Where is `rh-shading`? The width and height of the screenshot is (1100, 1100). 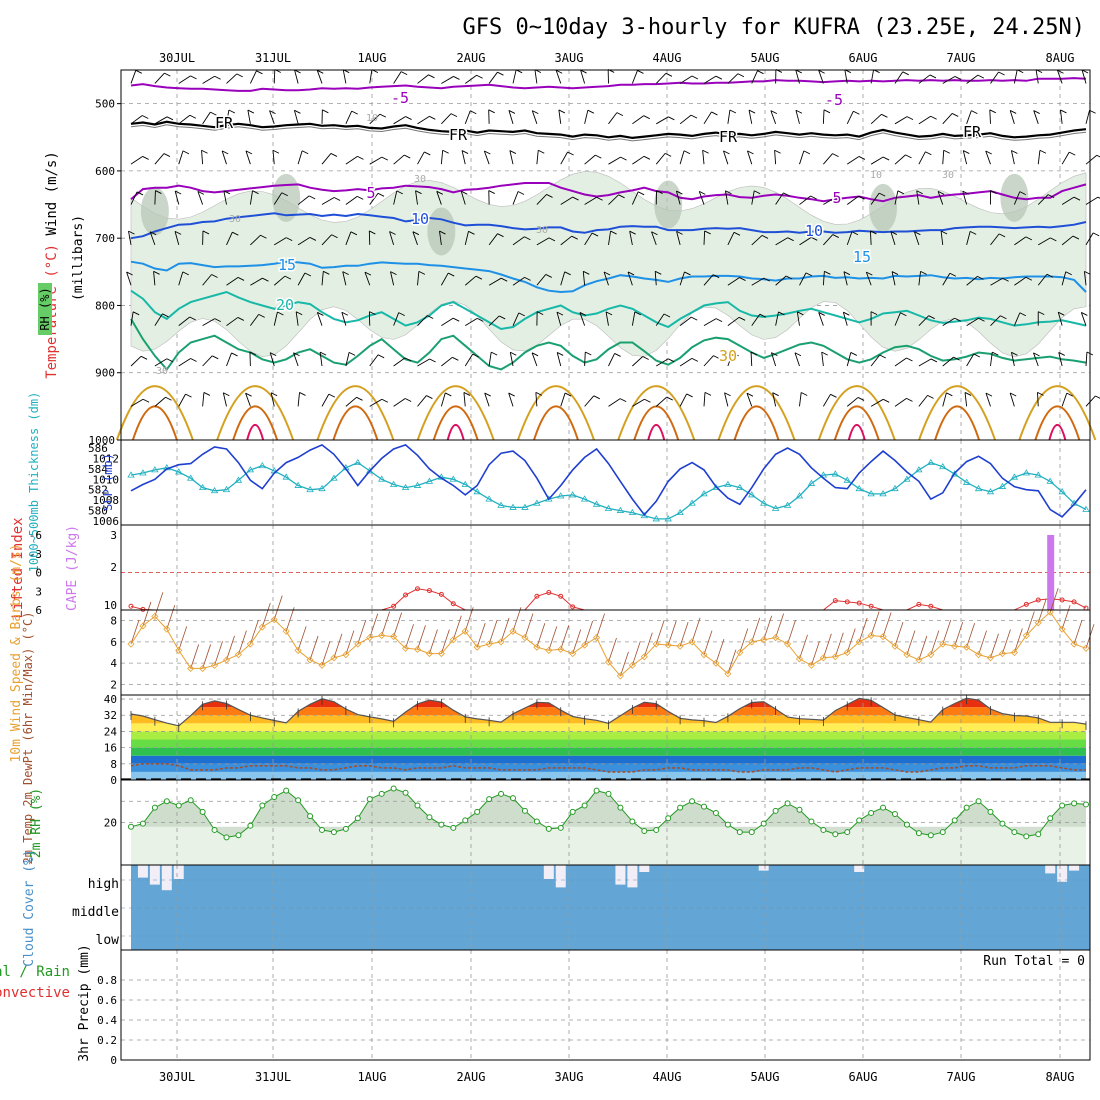 rh-shading is located at coordinates (608, 264).